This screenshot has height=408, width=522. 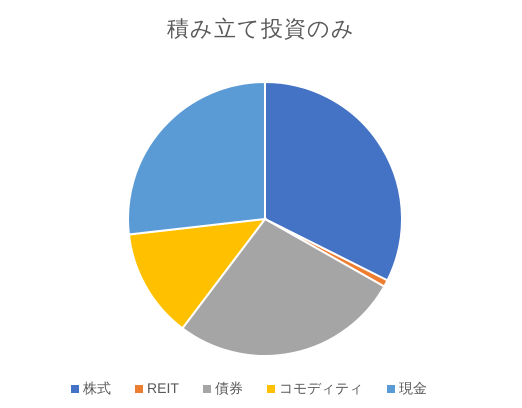 I want to click on legend-label: 株式, so click(x=97, y=388).